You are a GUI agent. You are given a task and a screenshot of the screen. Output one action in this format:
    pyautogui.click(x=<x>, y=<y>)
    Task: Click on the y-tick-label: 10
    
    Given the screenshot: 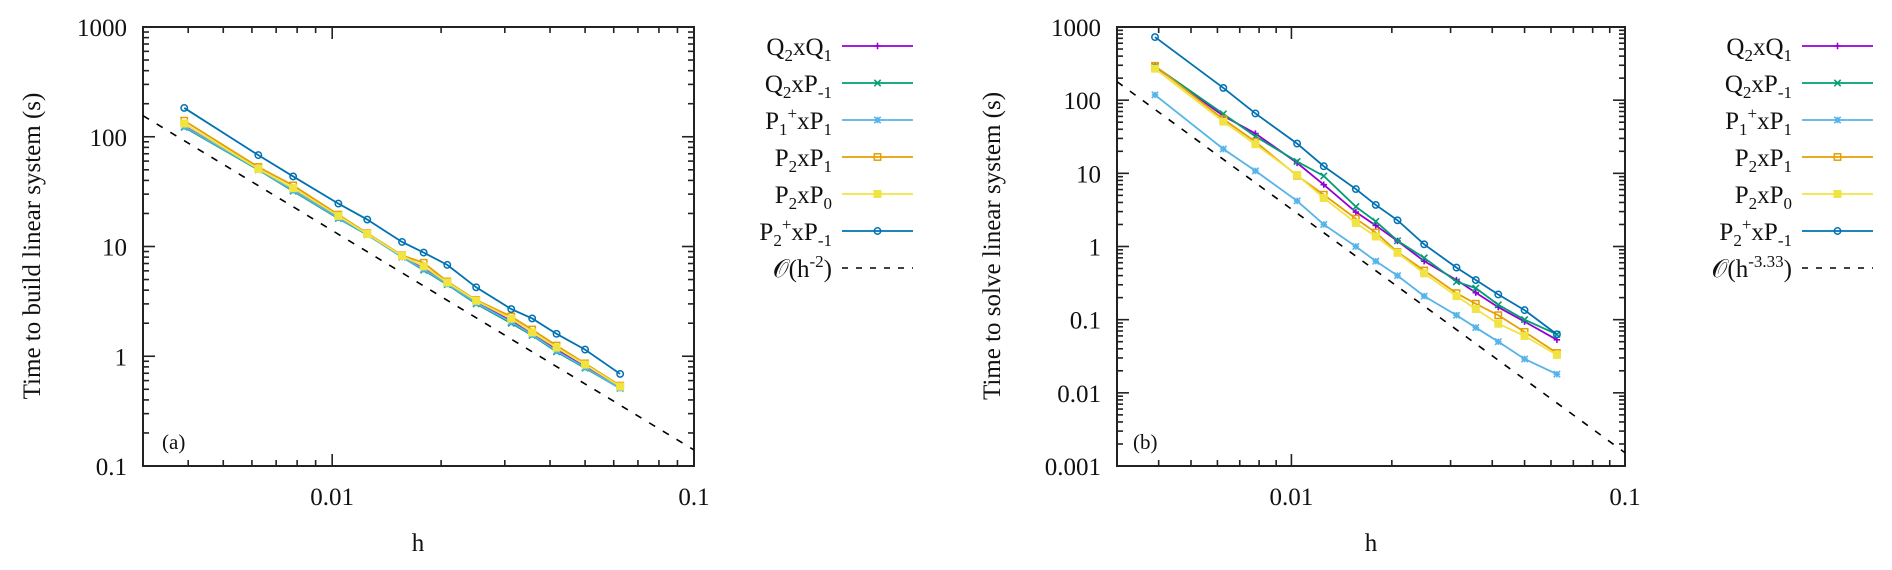 What is the action you would take?
    pyautogui.click(x=1088, y=174)
    